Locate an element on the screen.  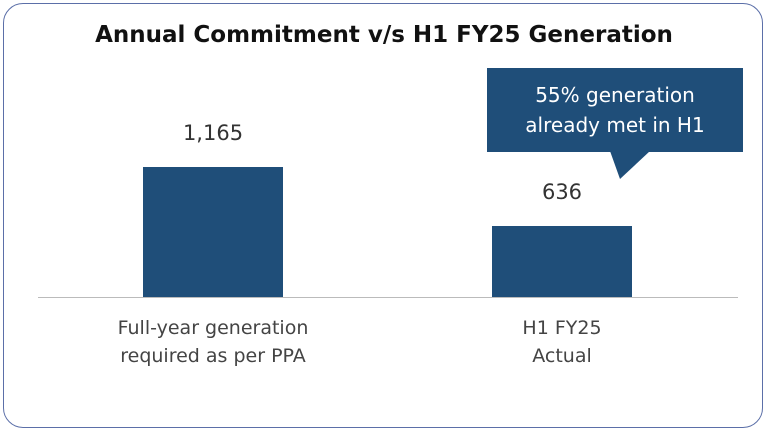
baseline is located at coordinates (388, 297).